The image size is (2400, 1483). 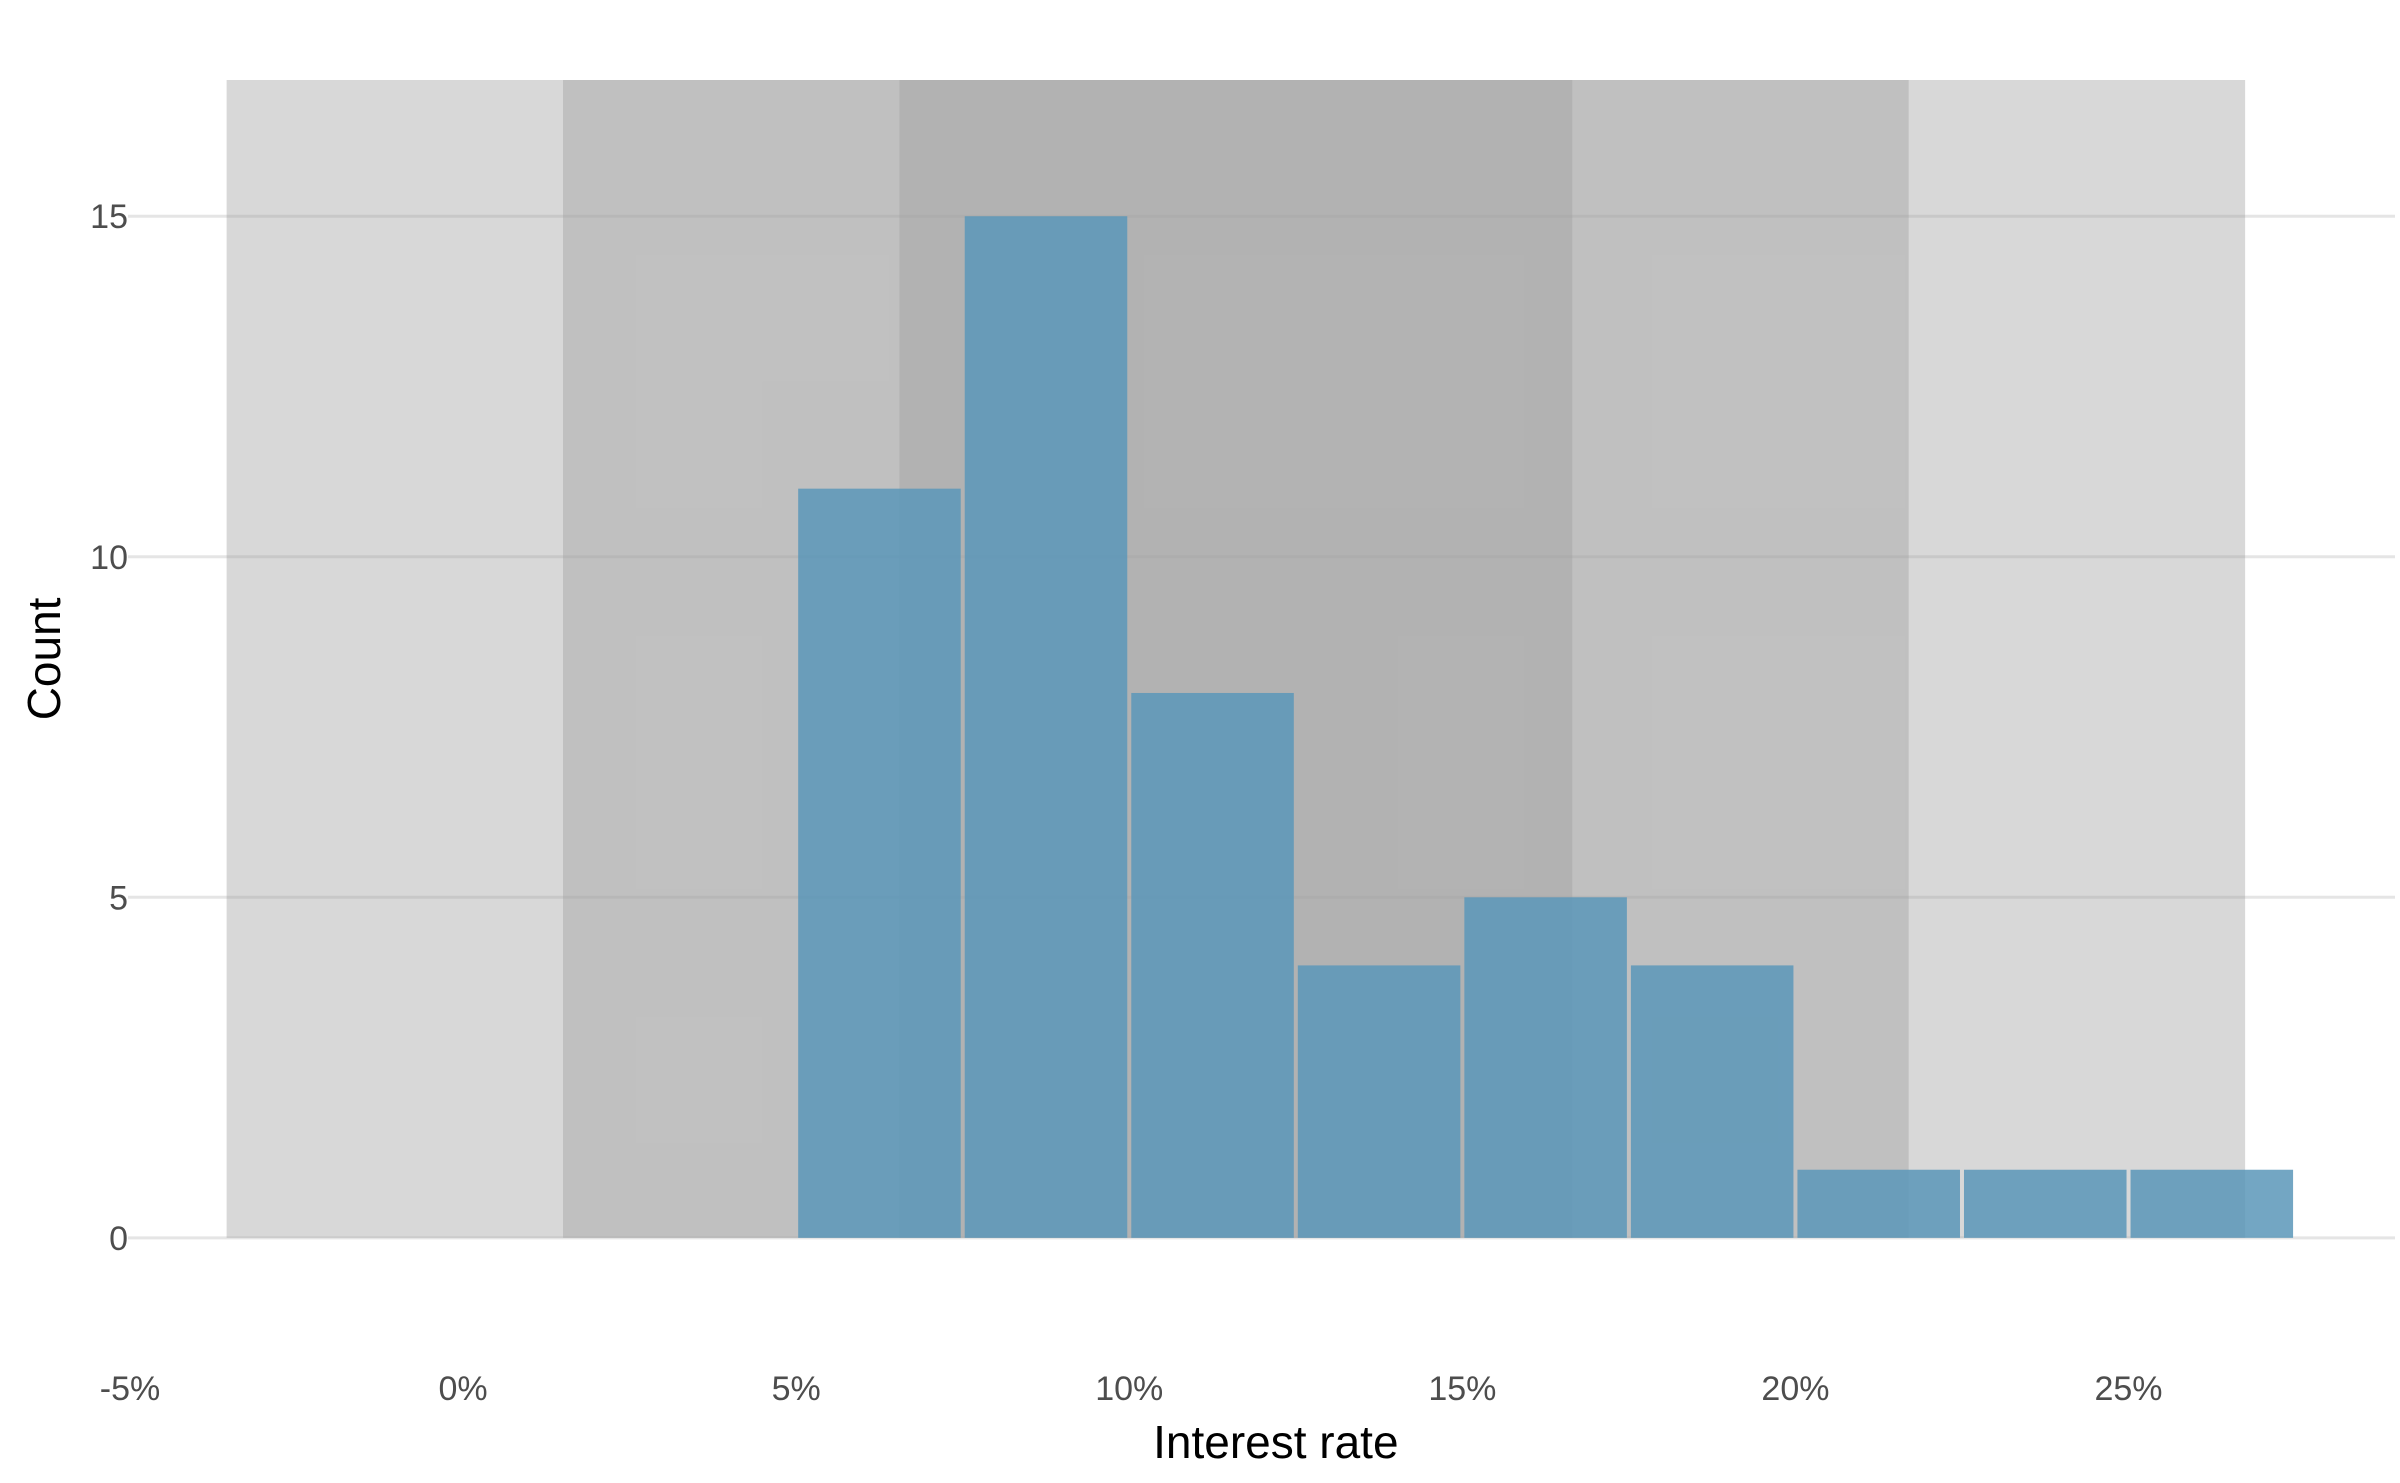 What do you see at coordinates (1462, 1389) in the screenshot?
I see `x-tick-label: 15%` at bounding box center [1462, 1389].